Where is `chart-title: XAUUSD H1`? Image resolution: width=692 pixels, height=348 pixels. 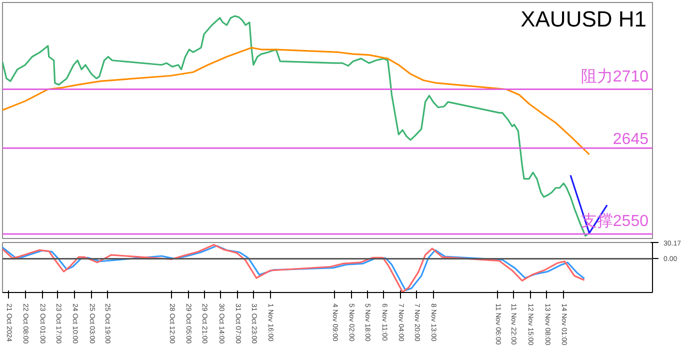 chart-title: XAUUSD H1 is located at coordinates (583, 19).